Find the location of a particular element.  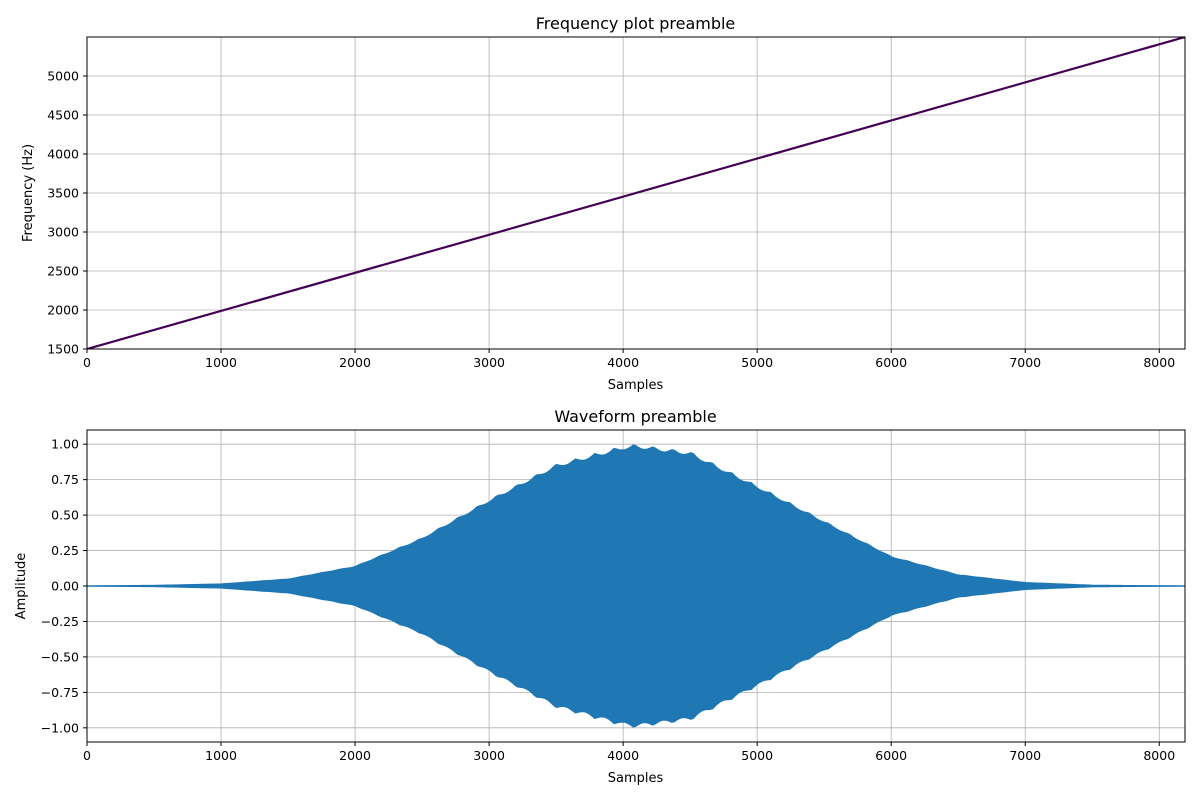

y-tick-label: −0.75 is located at coordinates (60, 692).